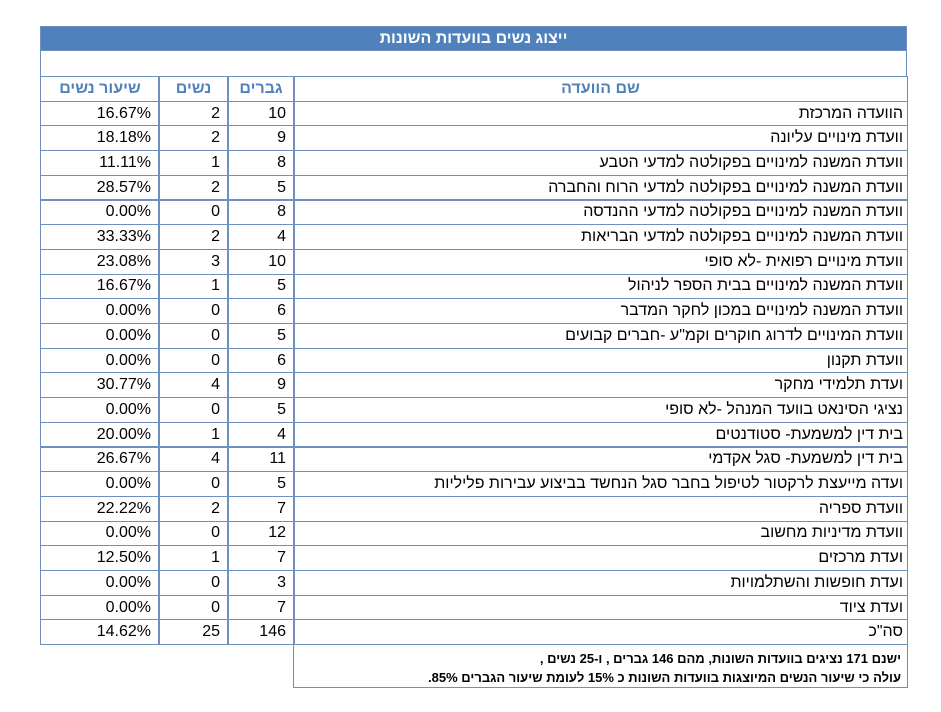  What do you see at coordinates (600, 583) in the screenshot?
I see `committee-name: ועדת חופשות והשתלמויות` at bounding box center [600, 583].